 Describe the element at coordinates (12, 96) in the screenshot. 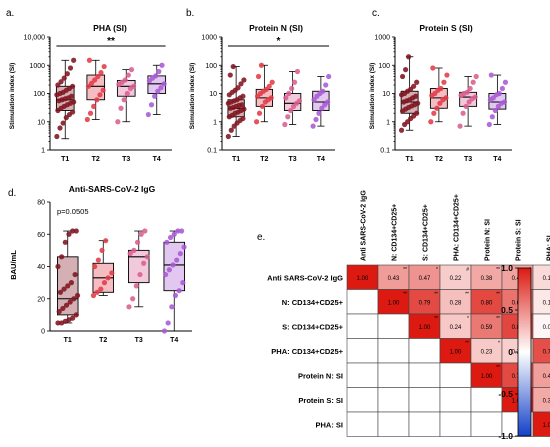

I see `y-axis-label-a: Stimulation index (SI)` at that location.